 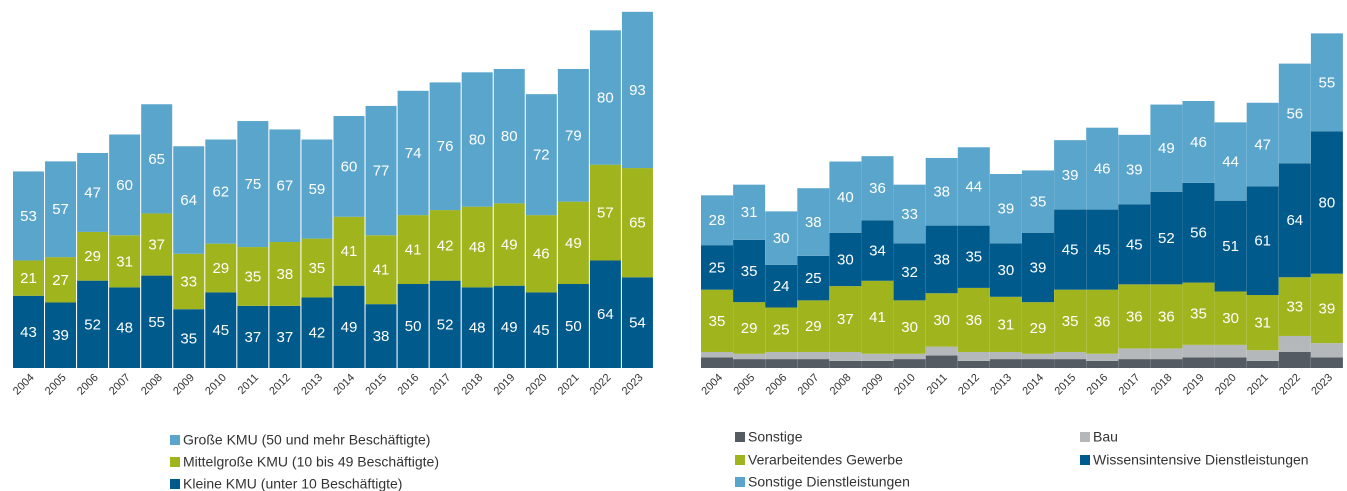 I want to click on data-label: 52, so click(x=92, y=324).